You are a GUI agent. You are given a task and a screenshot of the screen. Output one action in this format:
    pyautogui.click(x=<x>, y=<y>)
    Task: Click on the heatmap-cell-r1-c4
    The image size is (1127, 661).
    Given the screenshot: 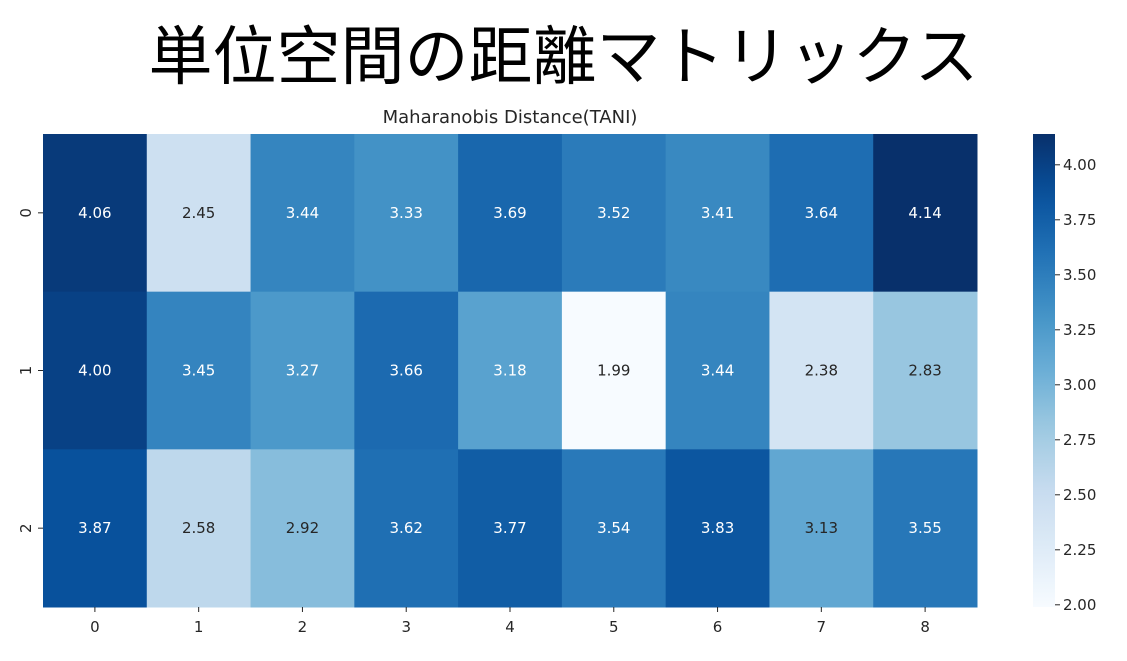 What is the action you would take?
    pyautogui.click(x=510, y=370)
    